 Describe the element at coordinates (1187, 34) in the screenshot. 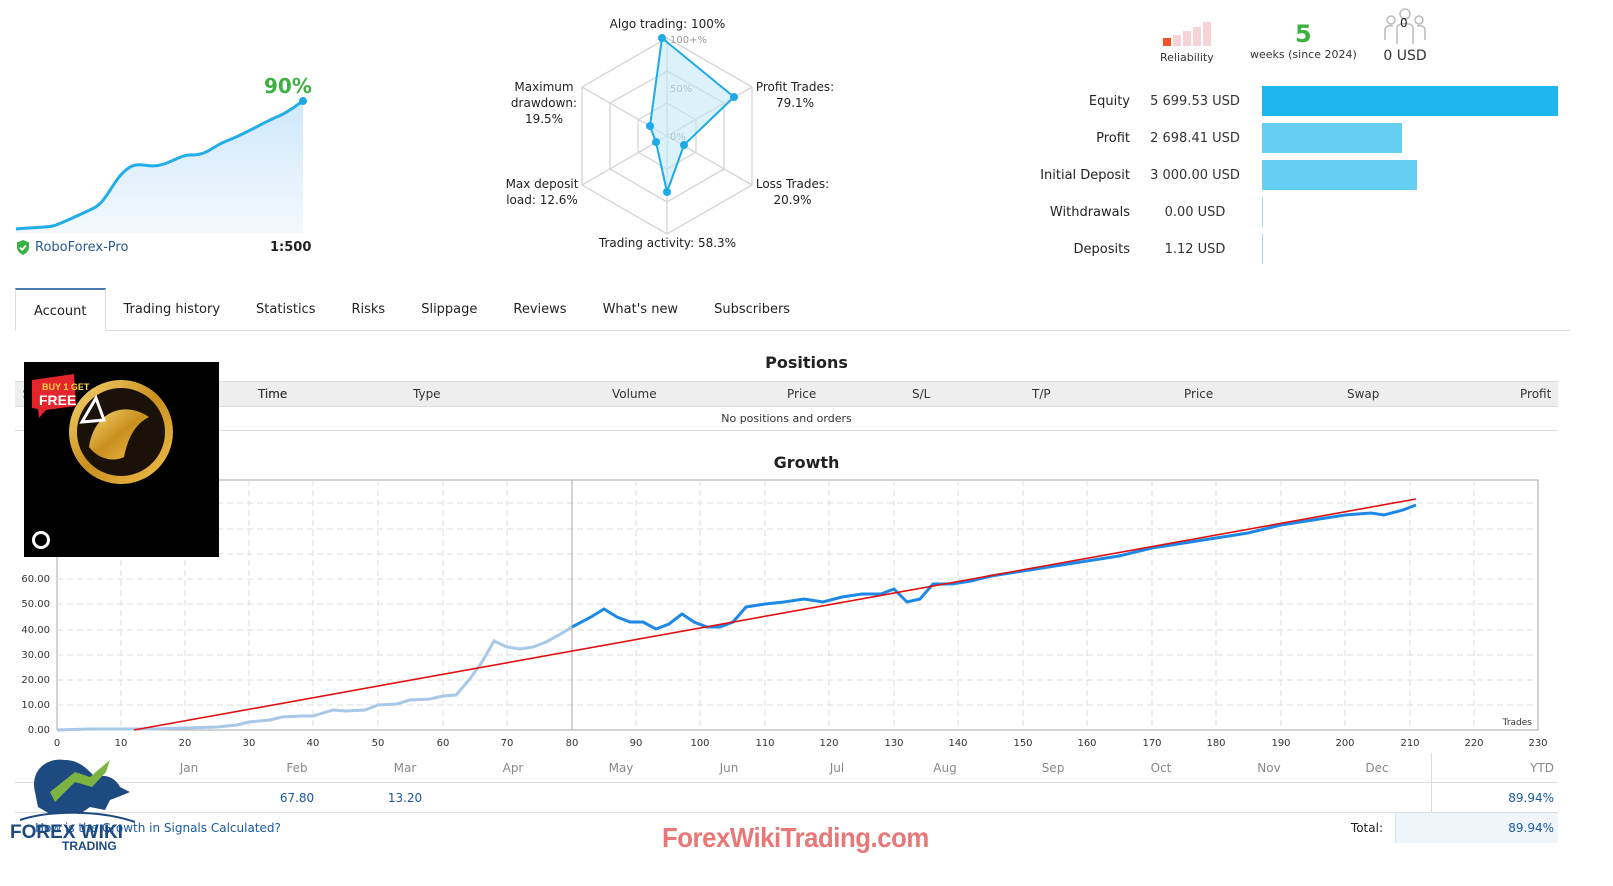

I see `reliability-bars-icon` at that location.